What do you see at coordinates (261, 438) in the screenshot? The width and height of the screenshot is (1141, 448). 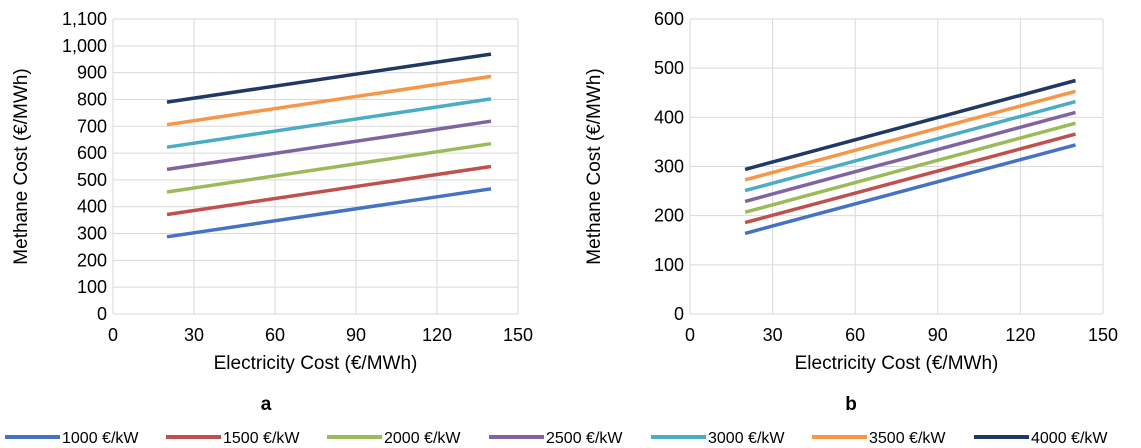 I see `legend-label: 1500 €/kW` at bounding box center [261, 438].